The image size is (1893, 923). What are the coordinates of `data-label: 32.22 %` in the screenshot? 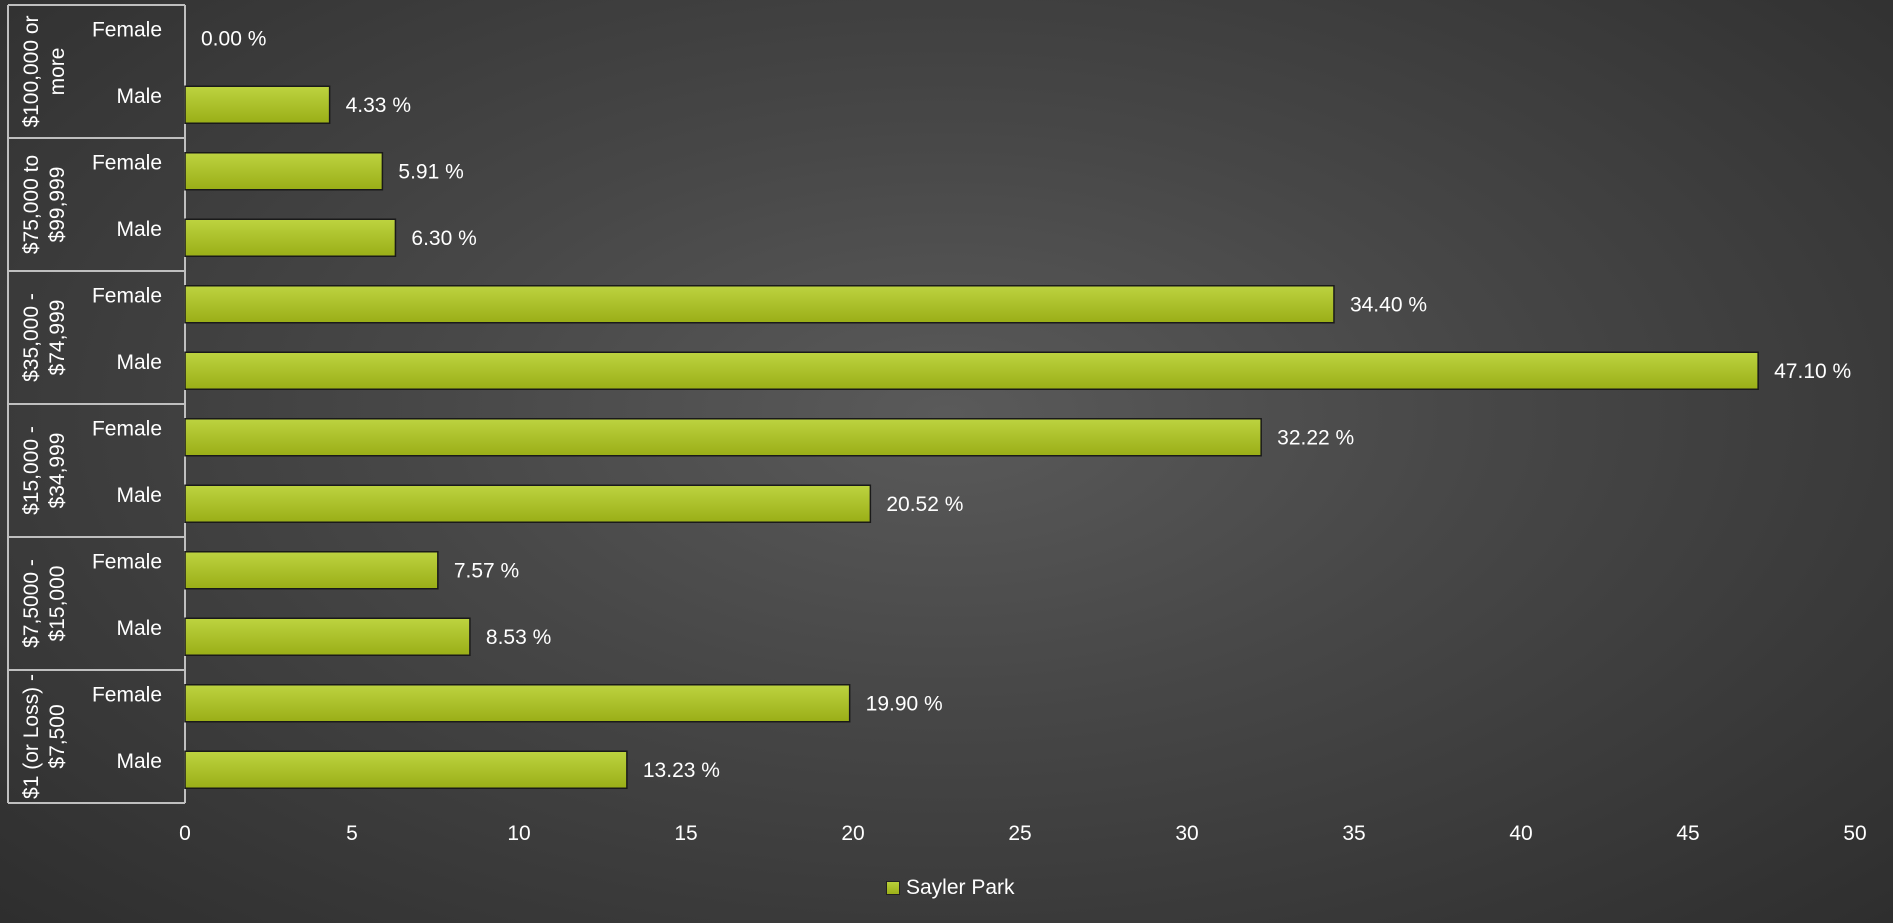 It's located at (1315, 437).